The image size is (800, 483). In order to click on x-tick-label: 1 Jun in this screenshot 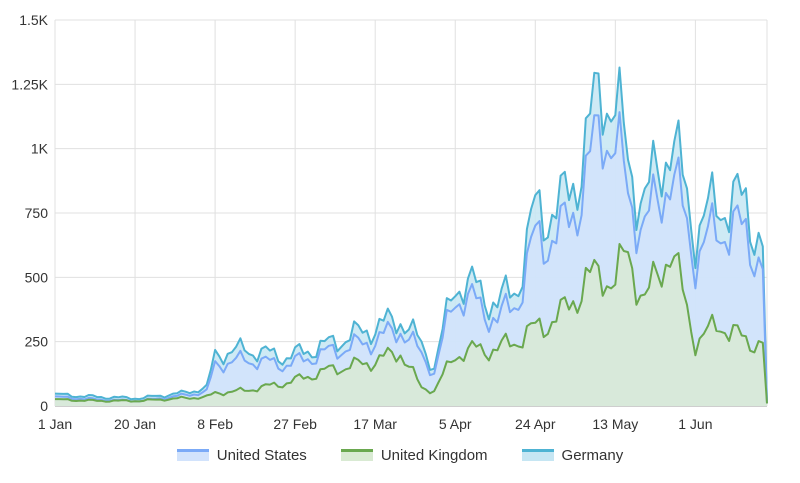, I will do `click(695, 424)`.